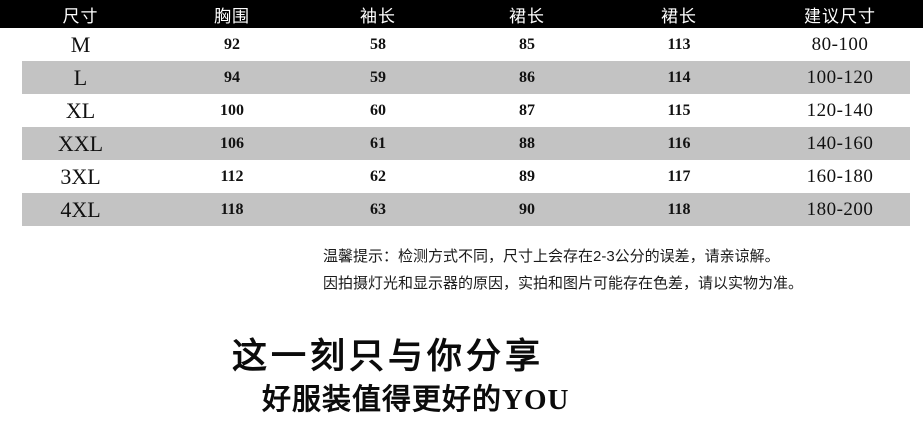  I want to click on skirt1-value: 88, so click(527, 143).